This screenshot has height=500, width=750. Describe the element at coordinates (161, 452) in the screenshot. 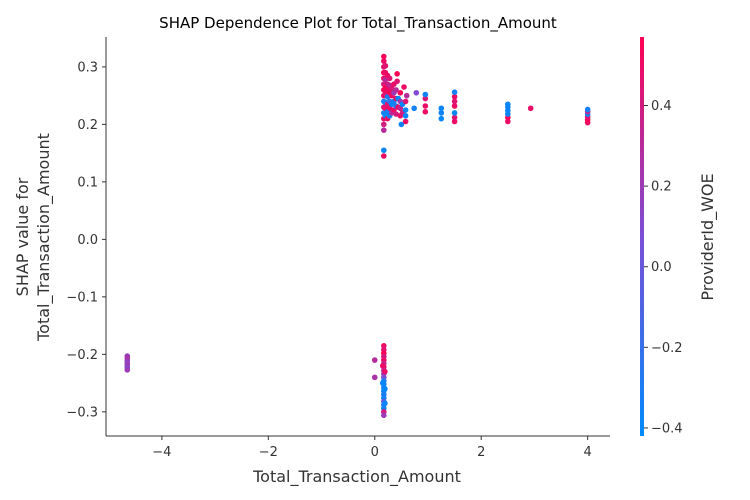

I see `x-tick-label: −4` at that location.